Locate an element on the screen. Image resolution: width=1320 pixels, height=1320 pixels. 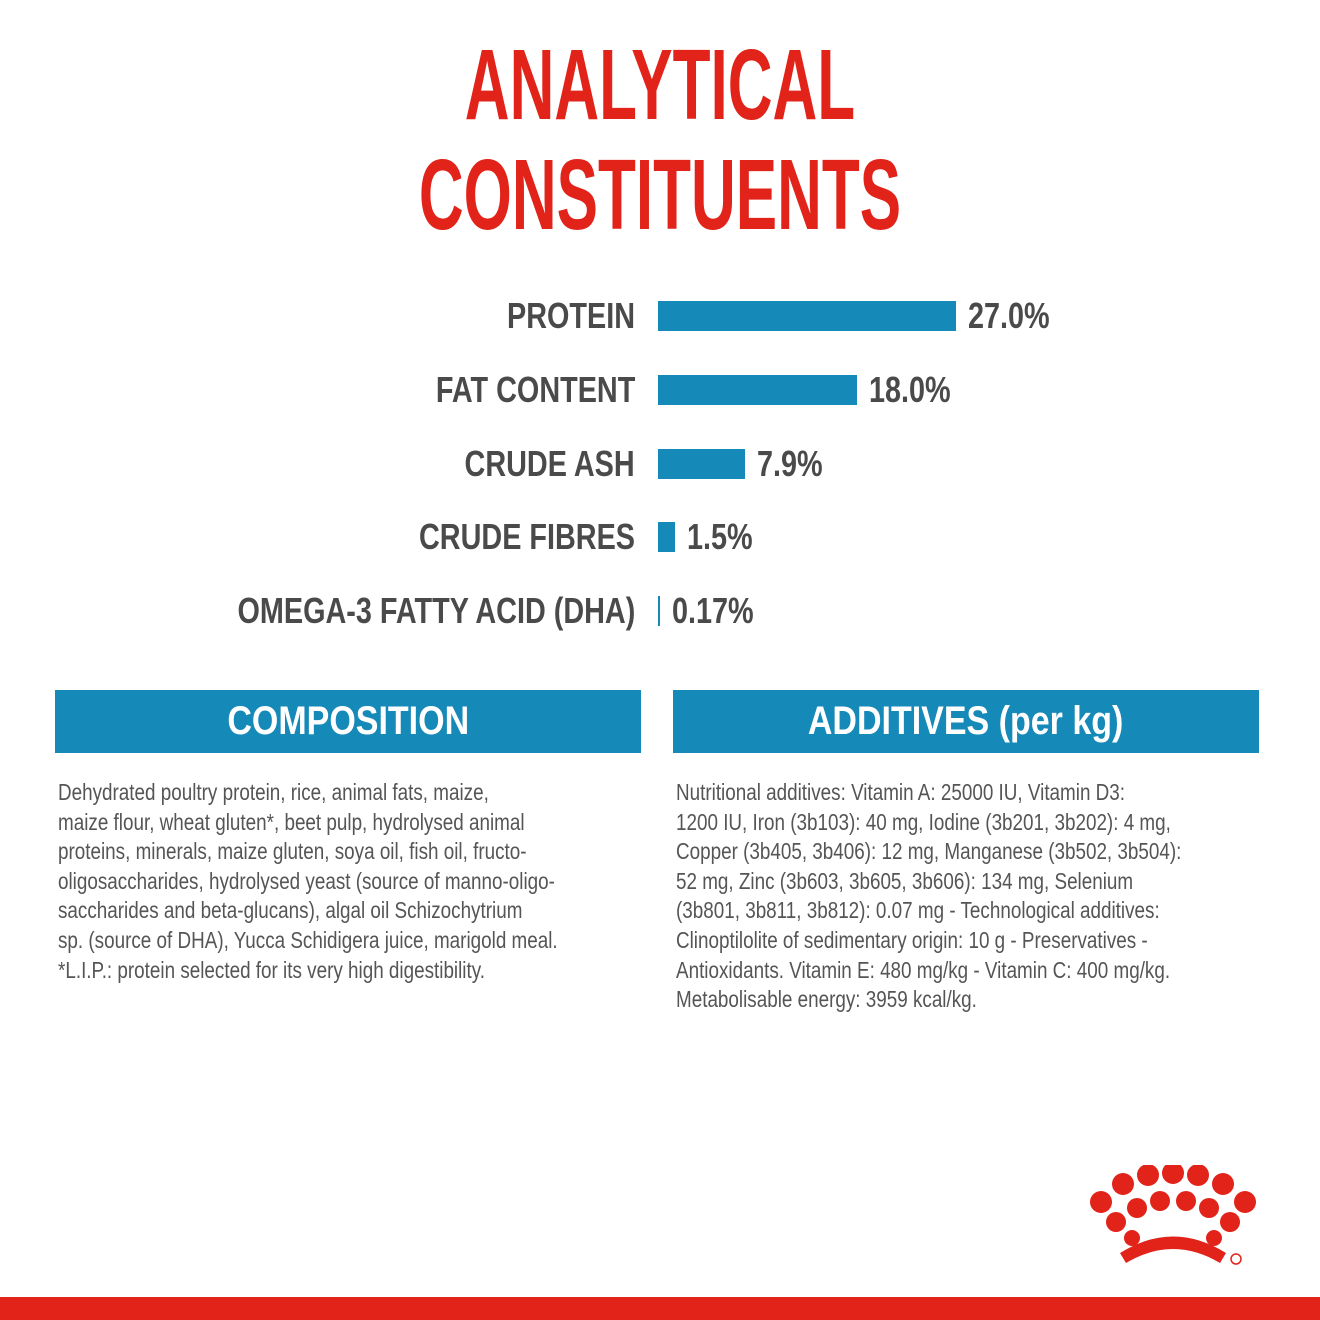
category-label: PROTEIN is located at coordinates (570, 315).